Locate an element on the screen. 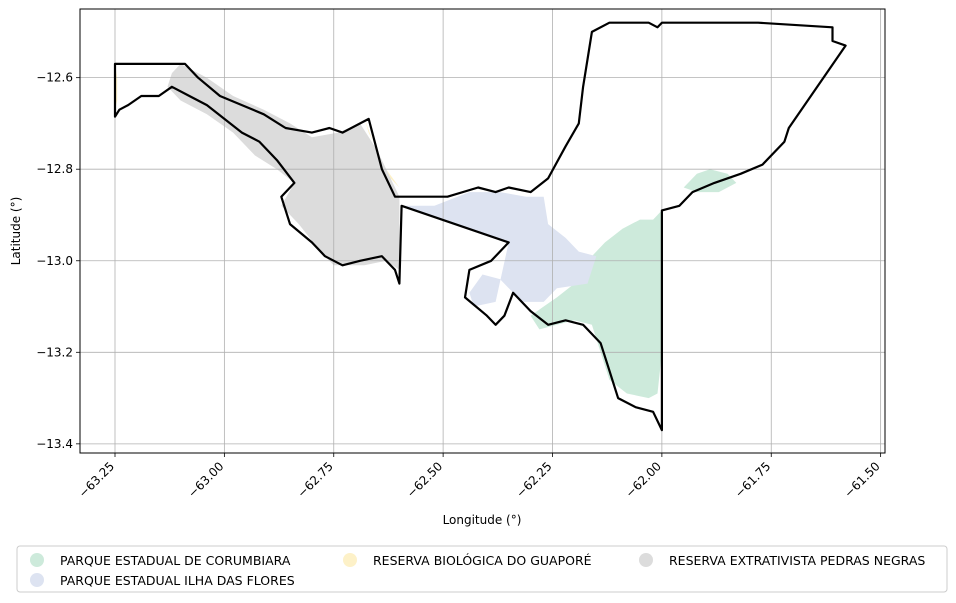  legend-swatch-pedras-negras is located at coordinates (646, 560).